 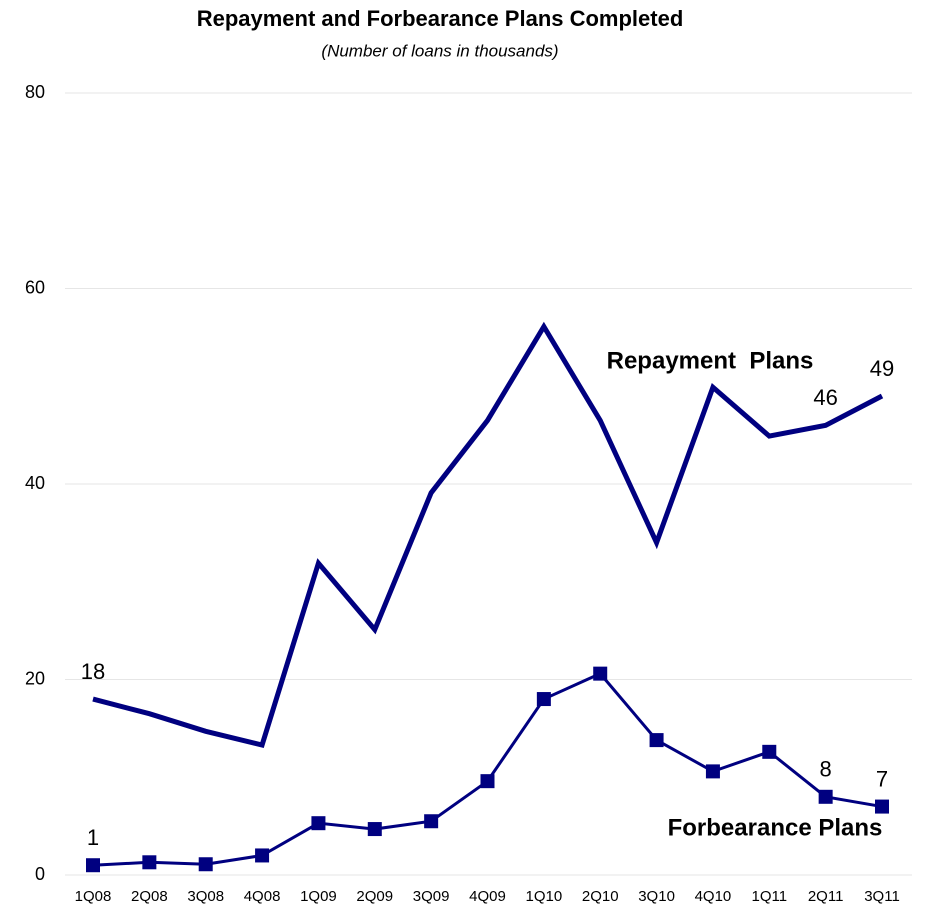 What do you see at coordinates (710, 360) in the screenshot?
I see `series-label: Repayment Plans` at bounding box center [710, 360].